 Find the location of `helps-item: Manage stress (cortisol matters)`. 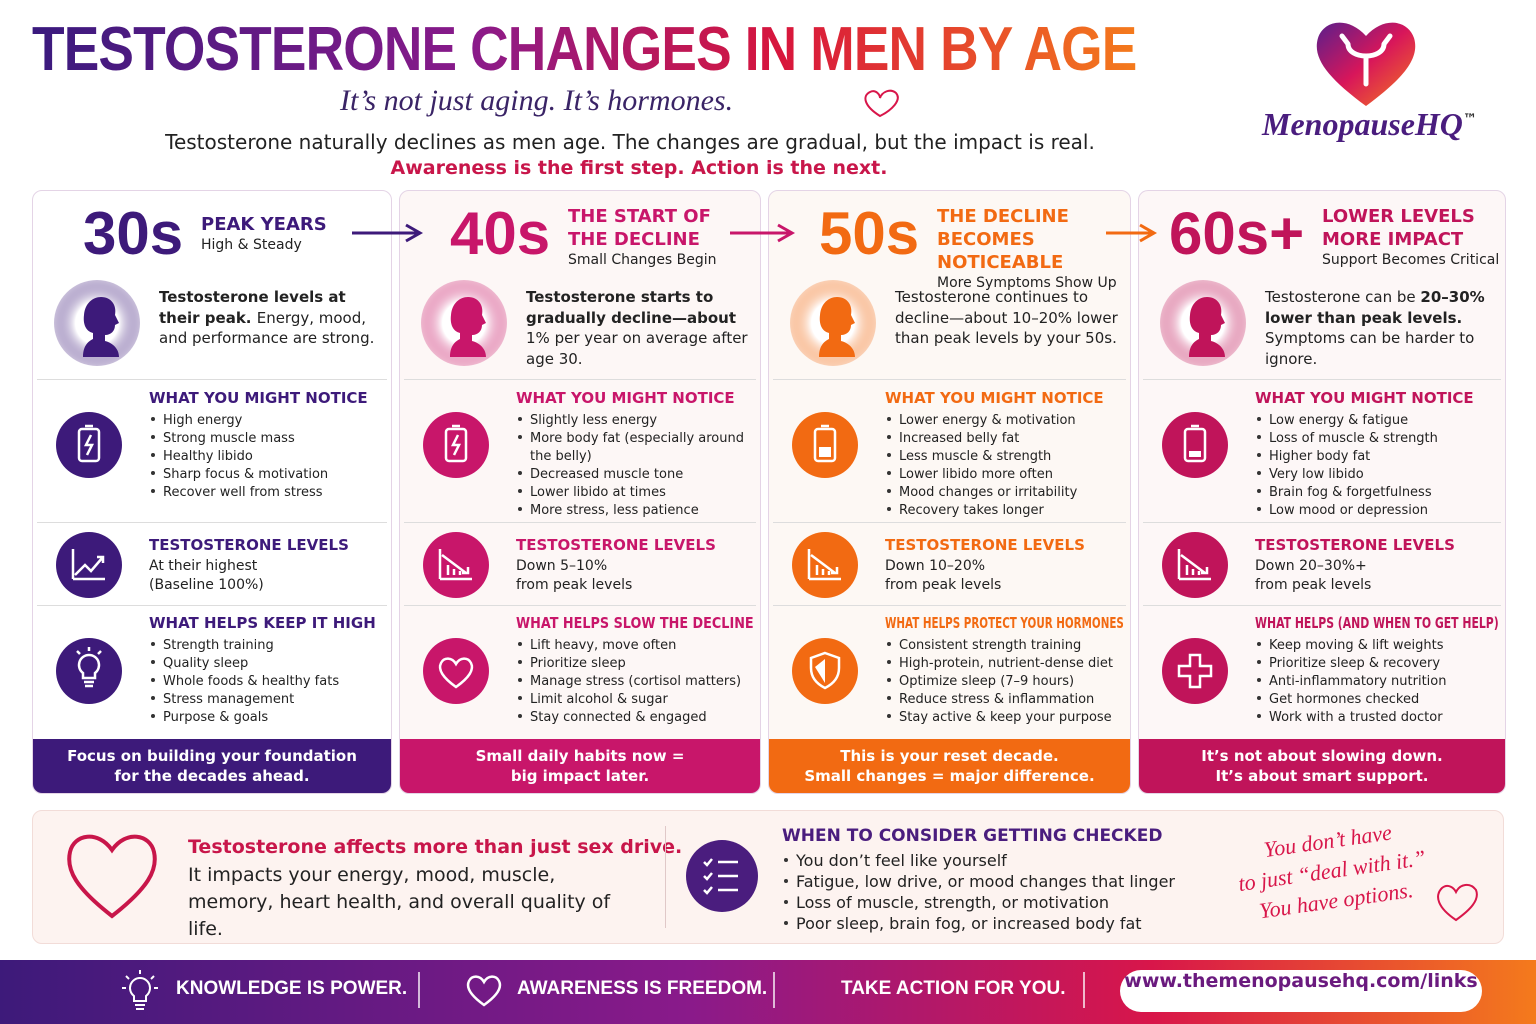

helps-item: Manage stress (cortisol matters) is located at coordinates (633, 682).